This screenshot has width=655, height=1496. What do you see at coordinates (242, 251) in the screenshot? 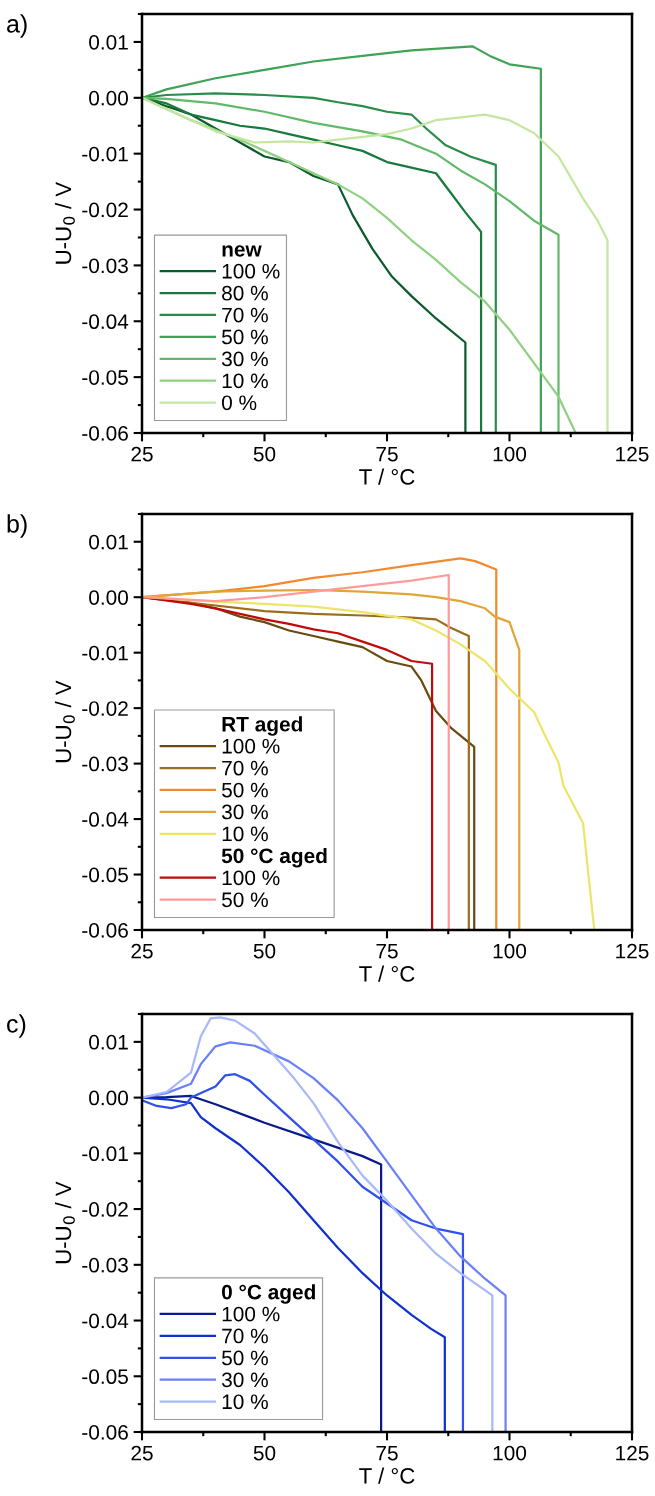
I see `legend-title: new` at bounding box center [242, 251].